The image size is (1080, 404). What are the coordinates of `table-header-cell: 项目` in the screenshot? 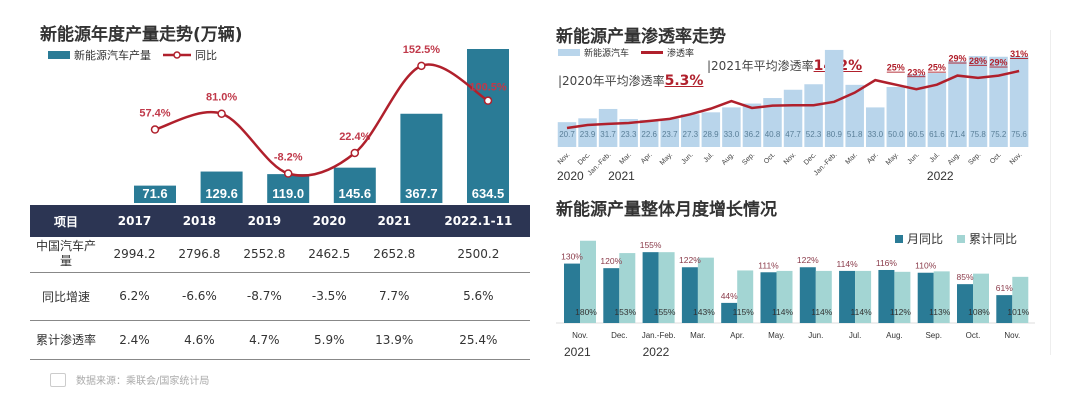 It's located at (66, 221).